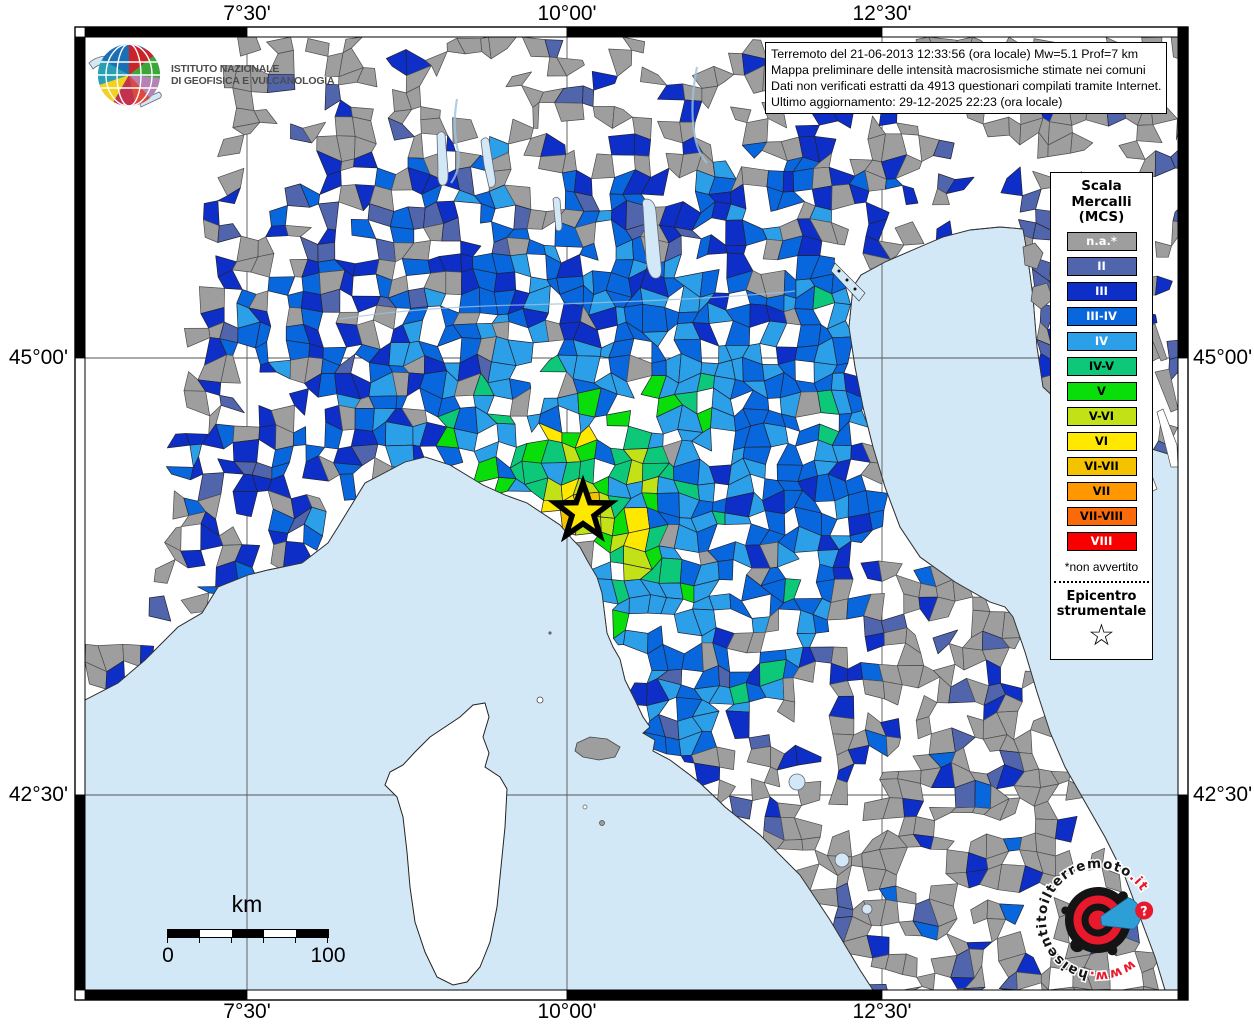 This screenshot has height=1024, width=1254. I want to click on axis-label-top-2: 10°00', so click(567, 13).